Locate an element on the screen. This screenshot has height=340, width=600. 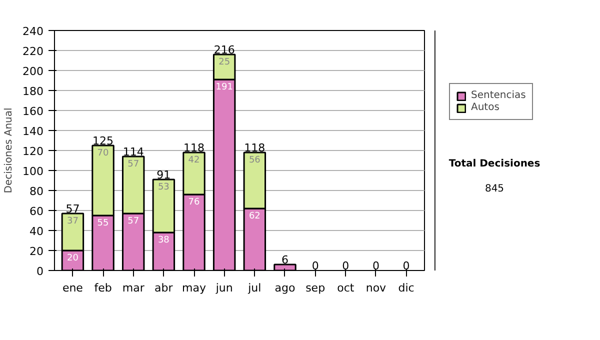
x-tick-label: jul is located at coordinates (254, 288).